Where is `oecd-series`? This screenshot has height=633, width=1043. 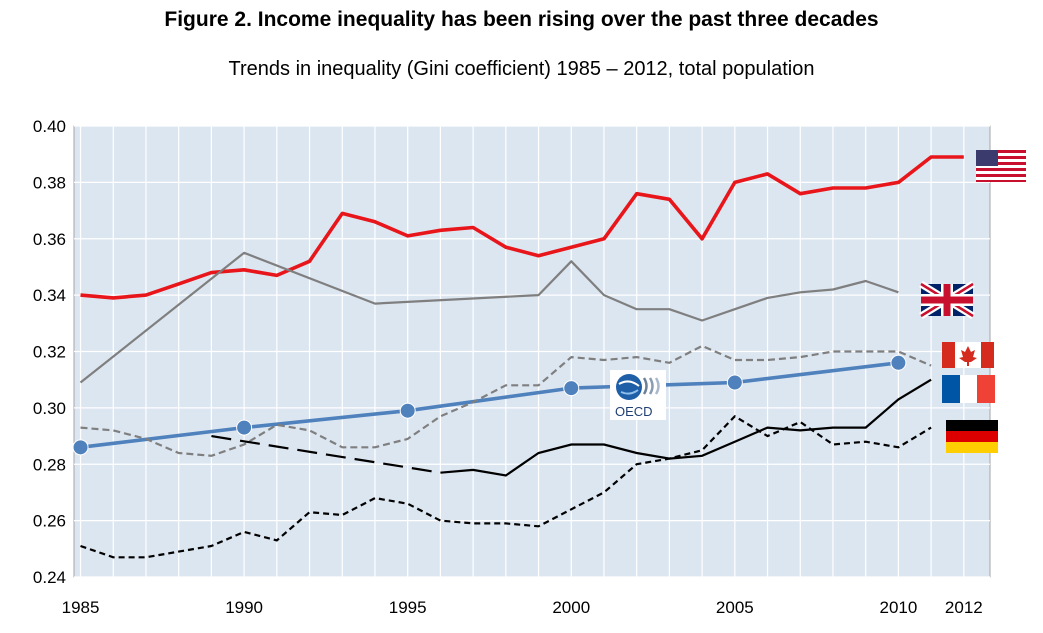 oecd-series is located at coordinates (489, 405).